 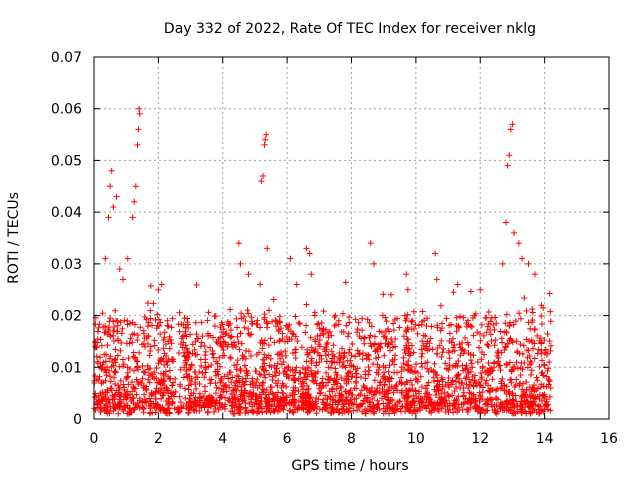 I want to click on y-tick-label: 0, so click(x=77, y=420).